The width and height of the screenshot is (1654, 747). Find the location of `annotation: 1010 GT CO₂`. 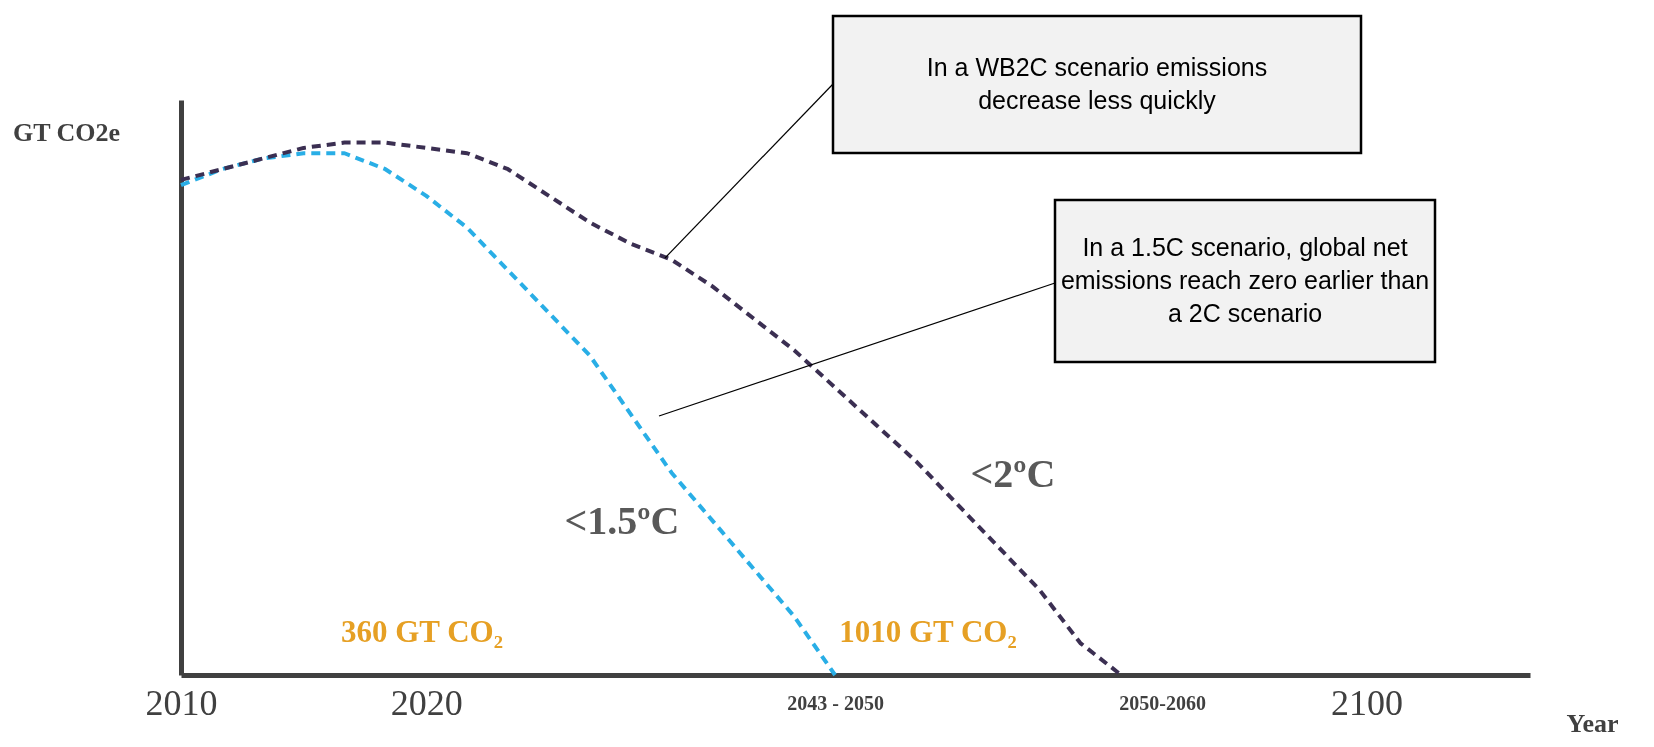

annotation: 1010 GT CO₂ is located at coordinates (928, 631).